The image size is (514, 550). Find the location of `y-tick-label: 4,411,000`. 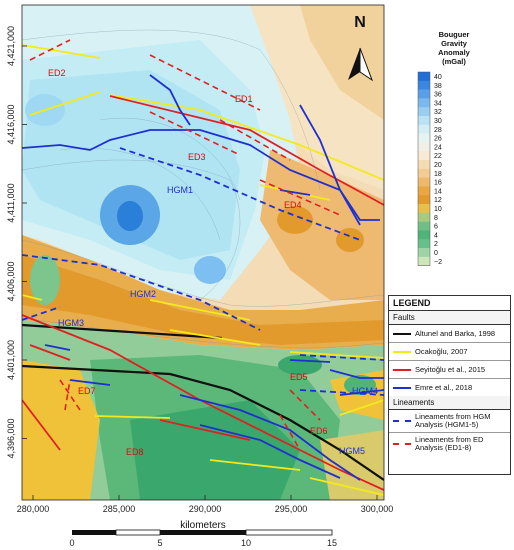

y-tick-label: 4,411,000 is located at coordinates (11, 202).